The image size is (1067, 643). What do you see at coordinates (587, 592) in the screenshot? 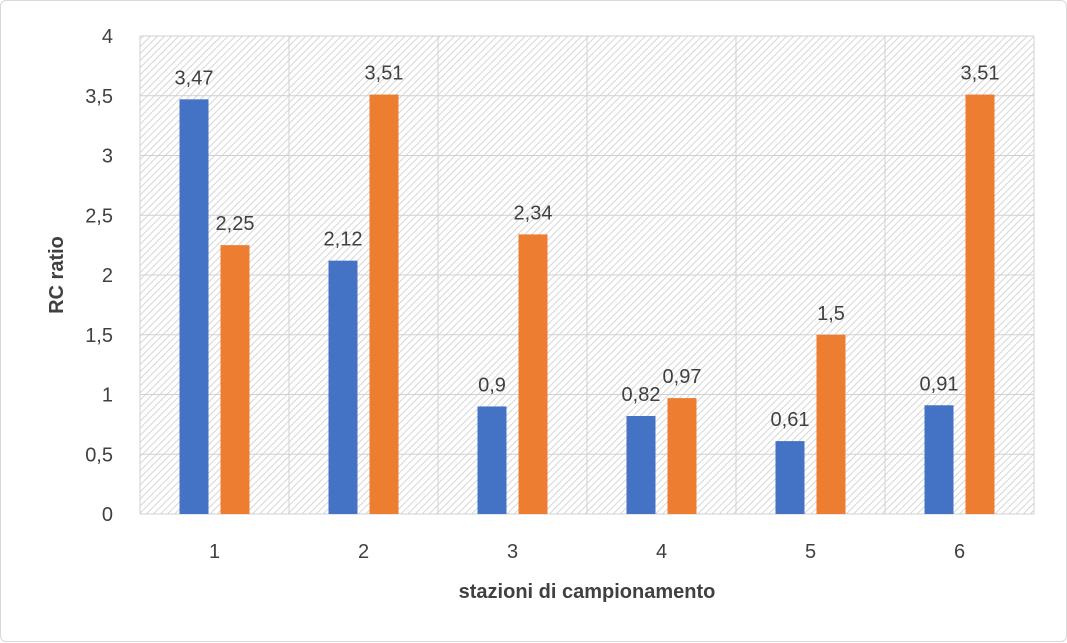
I see `x-axis-title: stazioni di campionamento` at bounding box center [587, 592].